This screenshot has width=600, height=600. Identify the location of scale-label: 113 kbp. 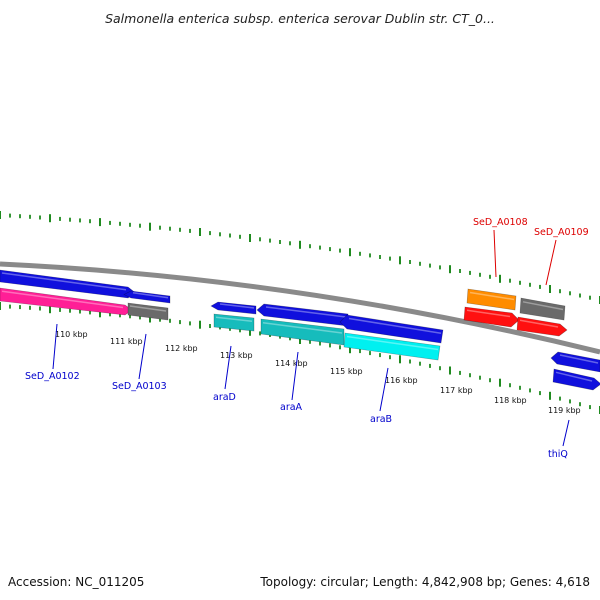
(236, 355).